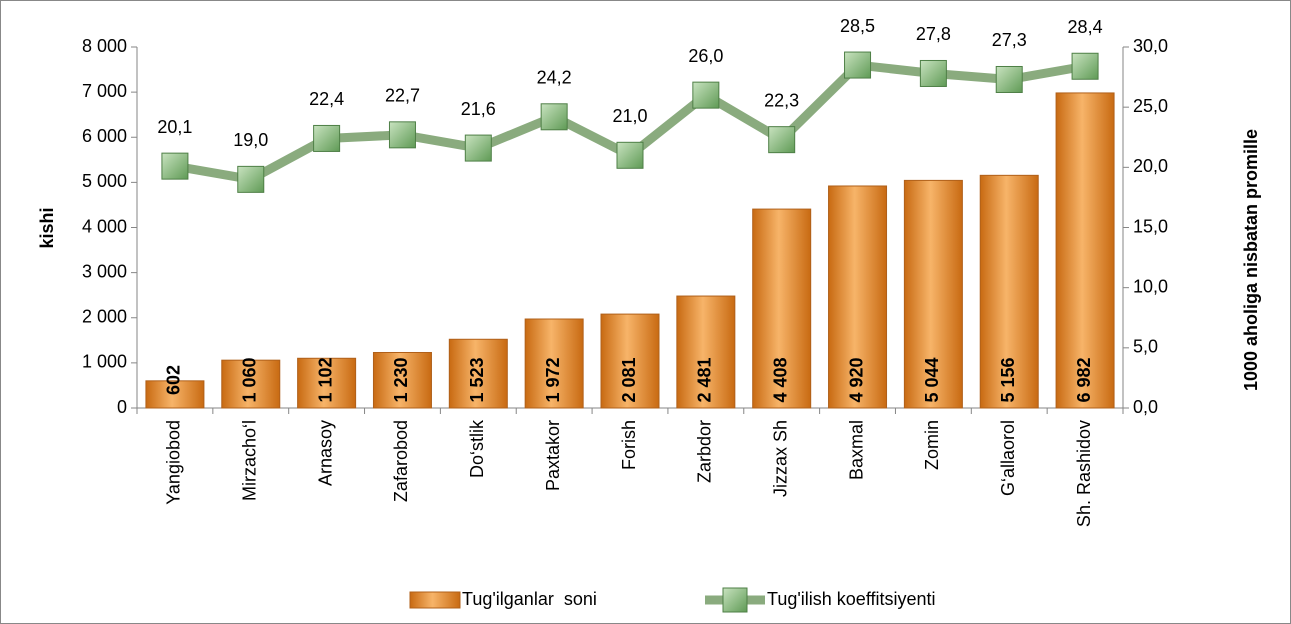 This screenshot has width=1291, height=624. Describe the element at coordinates (851, 599) in the screenshot. I see `legend-label: Tug'ilish koeffitsiyenti` at that location.